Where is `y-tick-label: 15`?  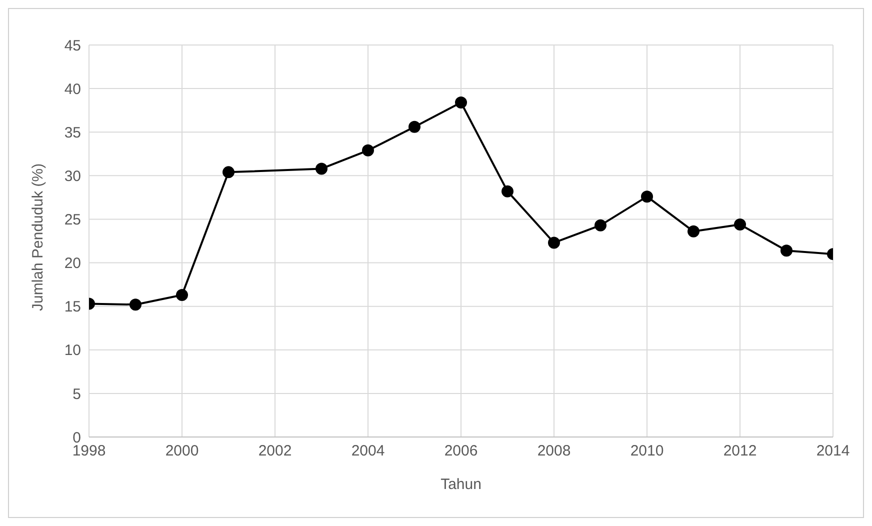 y-tick-label: 15 is located at coordinates (72, 307).